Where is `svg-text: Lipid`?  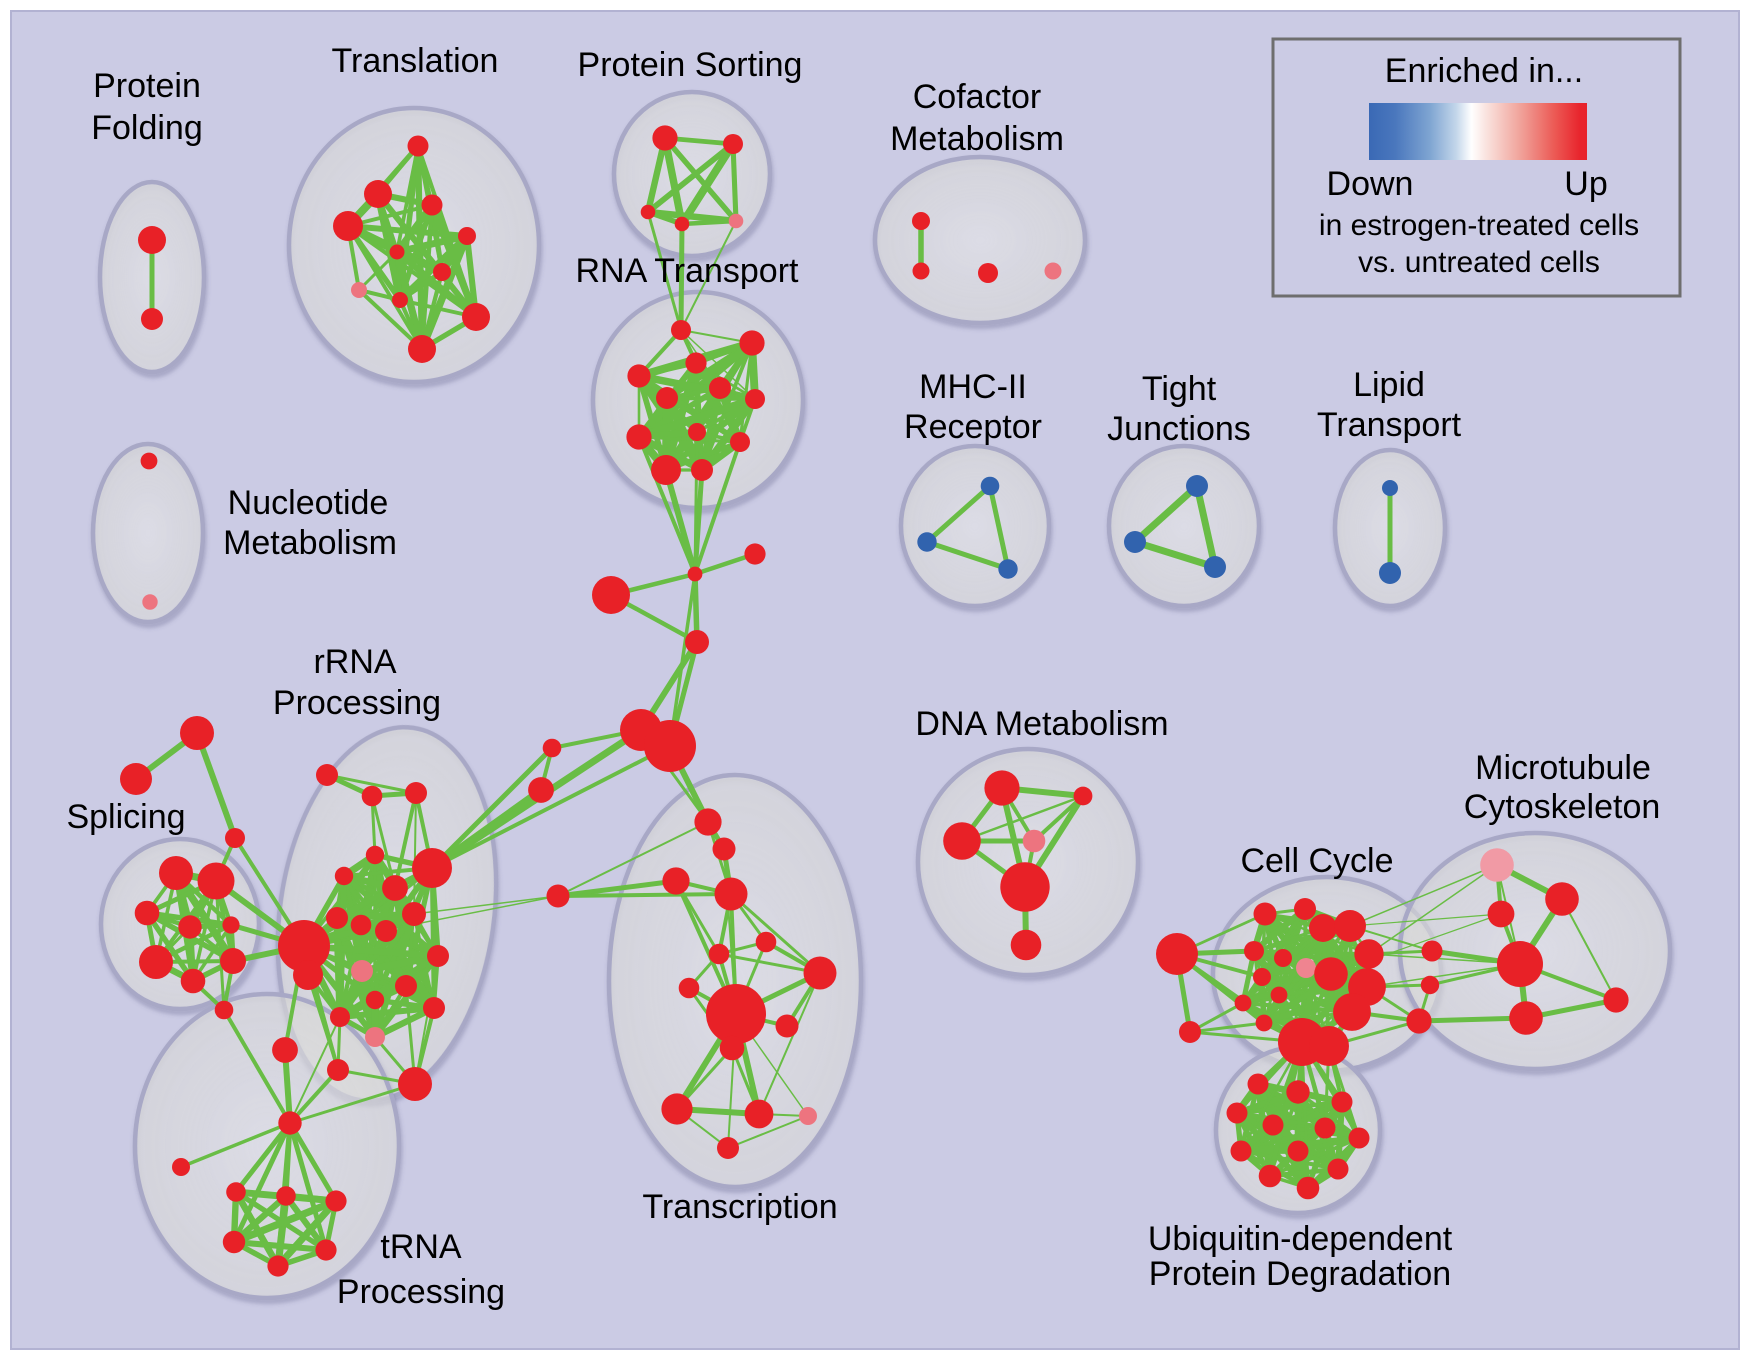 svg-text: Lipid is located at coordinates (1389, 385).